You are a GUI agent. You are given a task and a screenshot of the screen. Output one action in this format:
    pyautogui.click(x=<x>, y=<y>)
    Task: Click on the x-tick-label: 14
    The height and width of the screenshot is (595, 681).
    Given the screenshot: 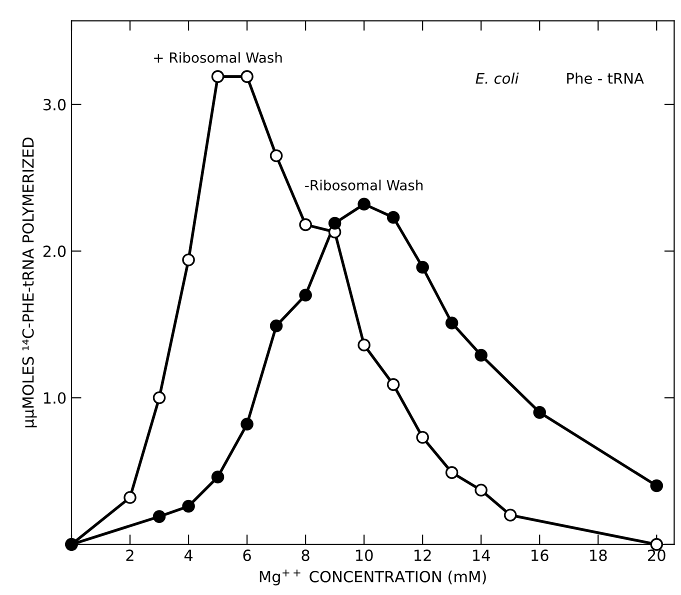 What is the action you would take?
    pyautogui.click(x=481, y=555)
    